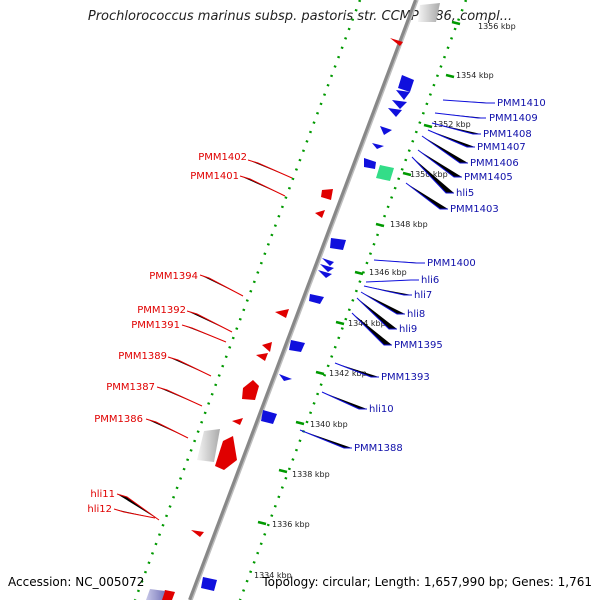 This screenshot has width=600, height=600. Describe the element at coordinates (451, 263) in the screenshot. I see `gene-label: PMM1400` at that location.